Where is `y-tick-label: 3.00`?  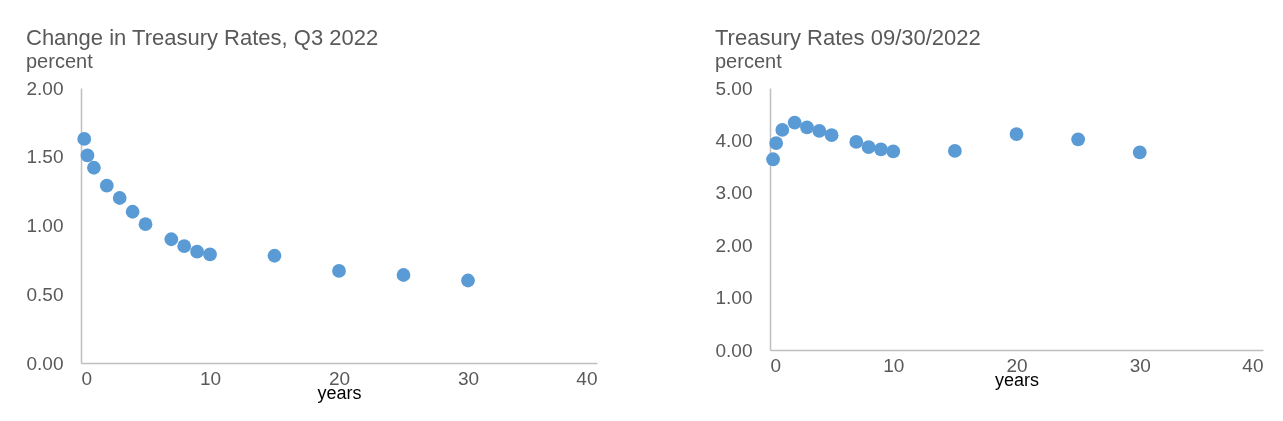 y-tick-label: 3.00 is located at coordinates (734, 193).